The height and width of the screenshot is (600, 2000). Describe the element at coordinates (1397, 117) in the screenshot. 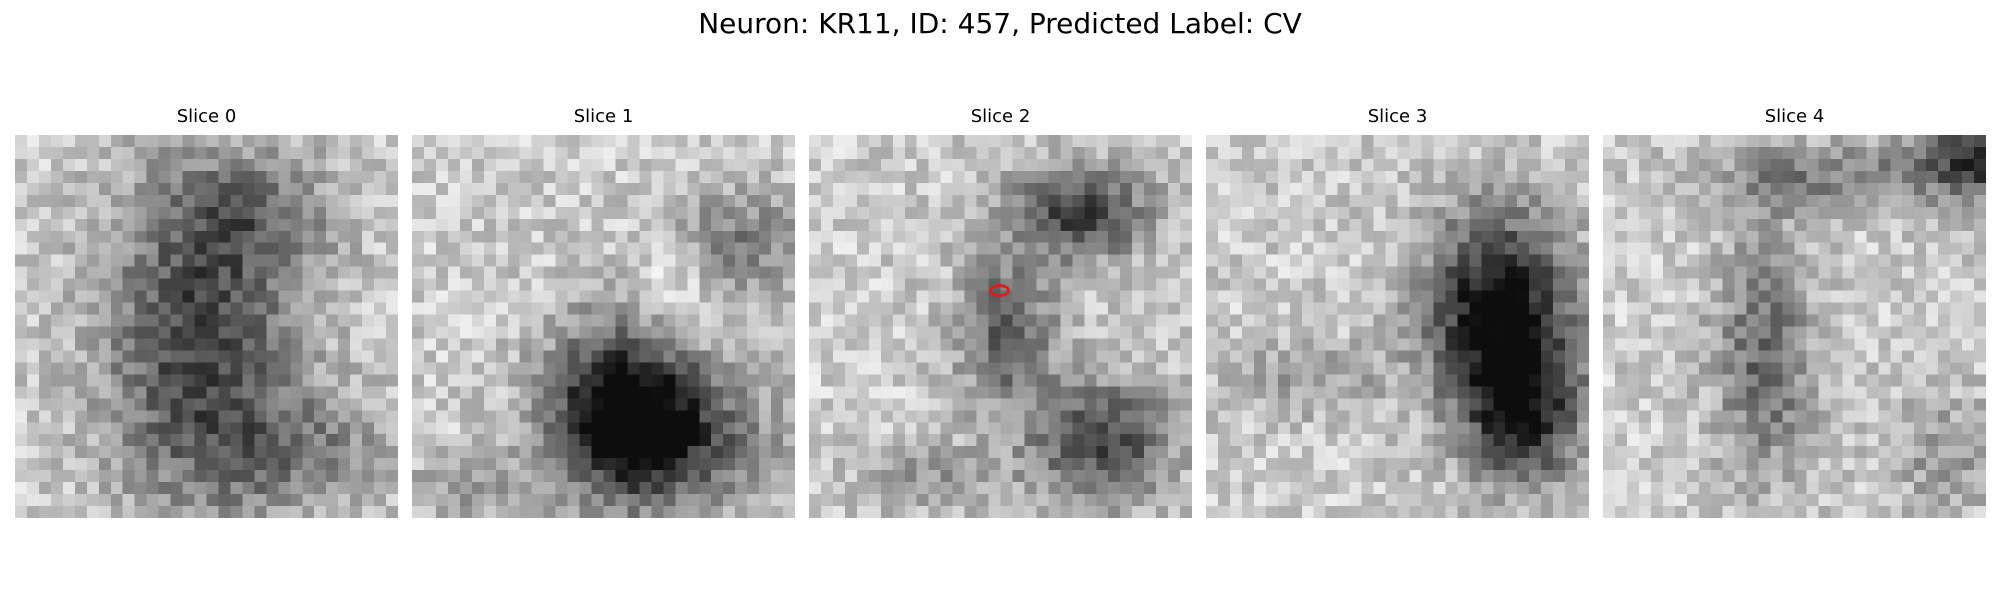

I see `slice-title: Slice 3` at that location.